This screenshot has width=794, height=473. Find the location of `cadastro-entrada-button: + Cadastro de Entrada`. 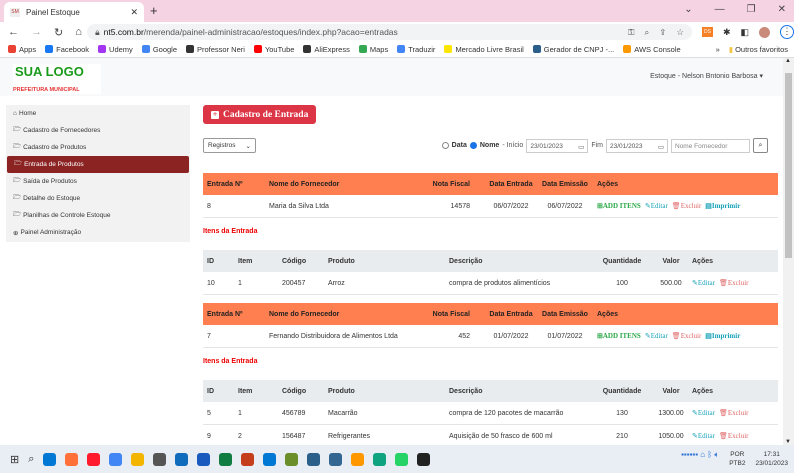

cadastro-entrada-button: + Cadastro de Entrada is located at coordinates (260, 114).